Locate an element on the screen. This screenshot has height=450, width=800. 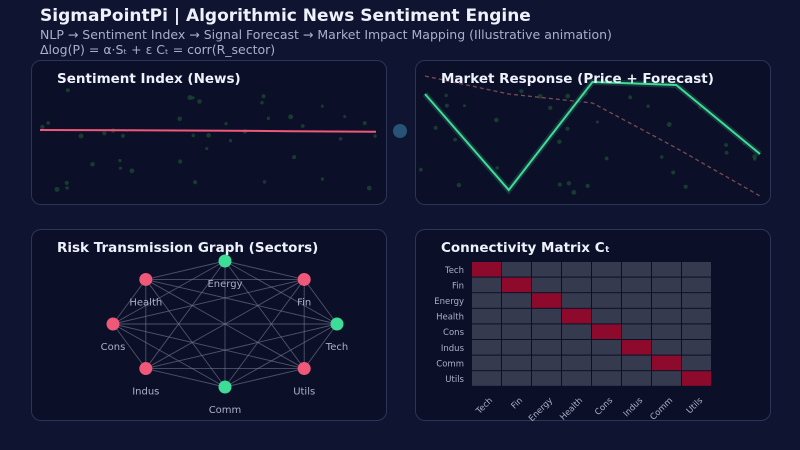
sentiment-panel: Sentiment Index (News) is located at coordinates (209, 132).